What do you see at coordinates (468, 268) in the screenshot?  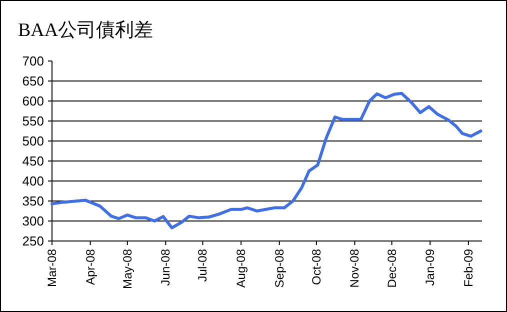 I see `xtick: Feb-09` at bounding box center [468, 268].